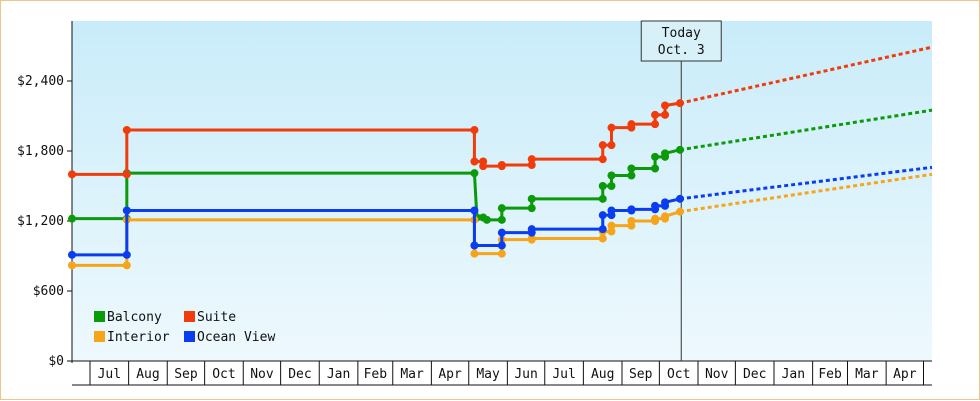 The image size is (980, 401). Describe the element at coordinates (48, 291) in the screenshot. I see `y-tick-label: $600` at that location.